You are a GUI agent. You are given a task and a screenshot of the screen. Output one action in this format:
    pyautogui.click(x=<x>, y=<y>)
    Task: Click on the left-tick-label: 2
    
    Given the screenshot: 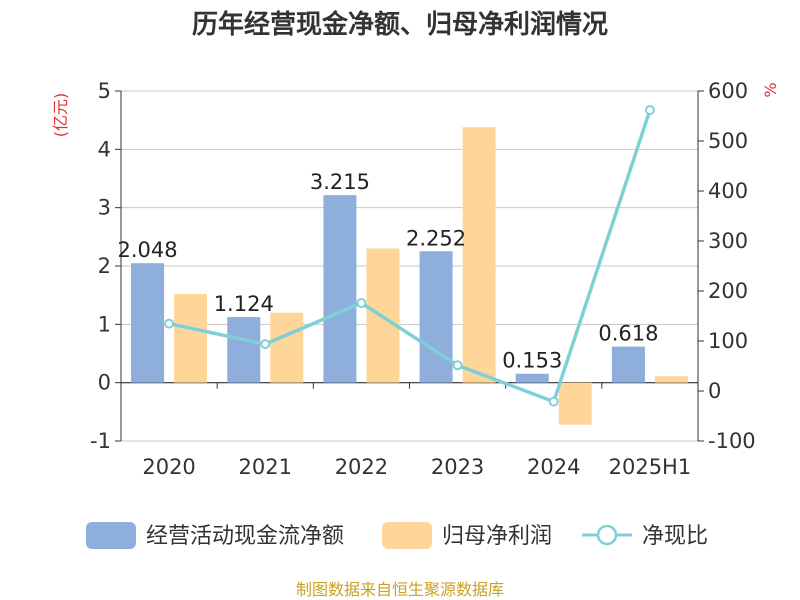 What is the action you would take?
    pyautogui.click(x=104, y=266)
    